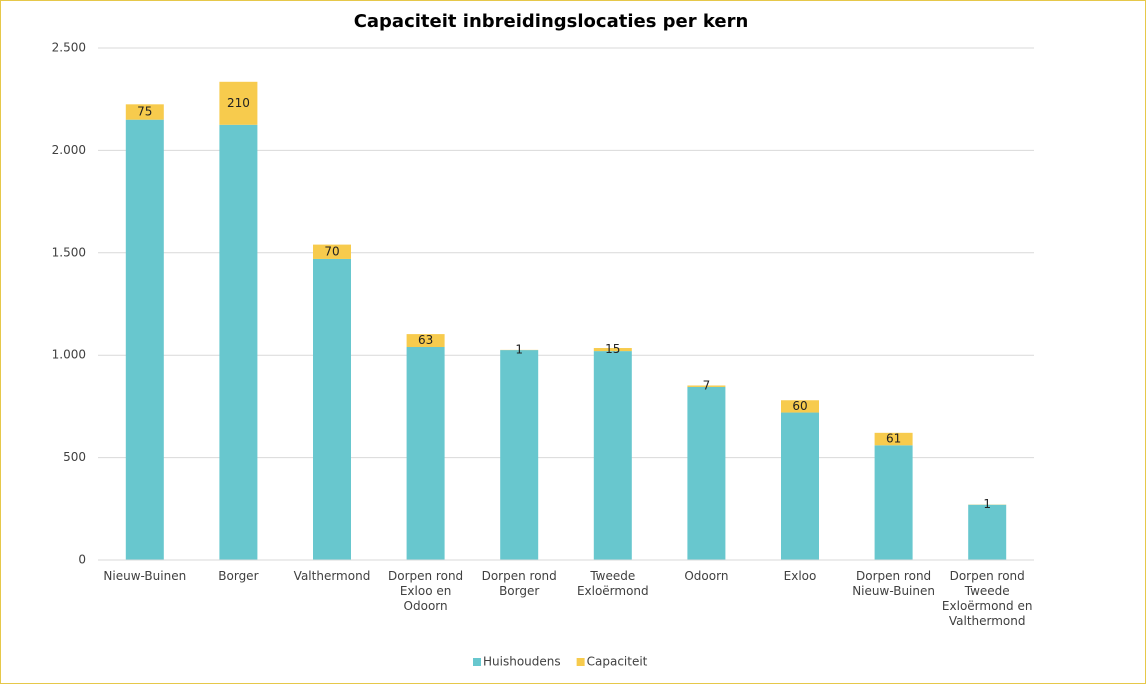 The width and height of the screenshot is (1146, 684). What do you see at coordinates (706, 576) in the screenshot?
I see `x-tick-label: Odoorn` at bounding box center [706, 576].